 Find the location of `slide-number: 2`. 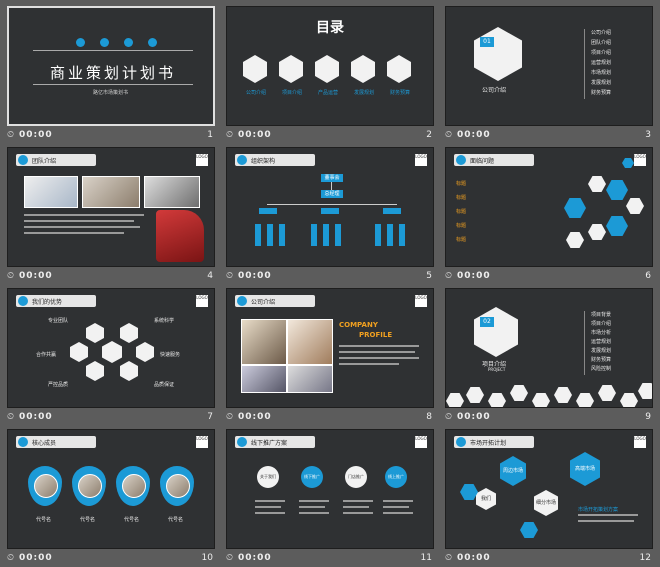

slide-number: 2 is located at coordinates (429, 135).